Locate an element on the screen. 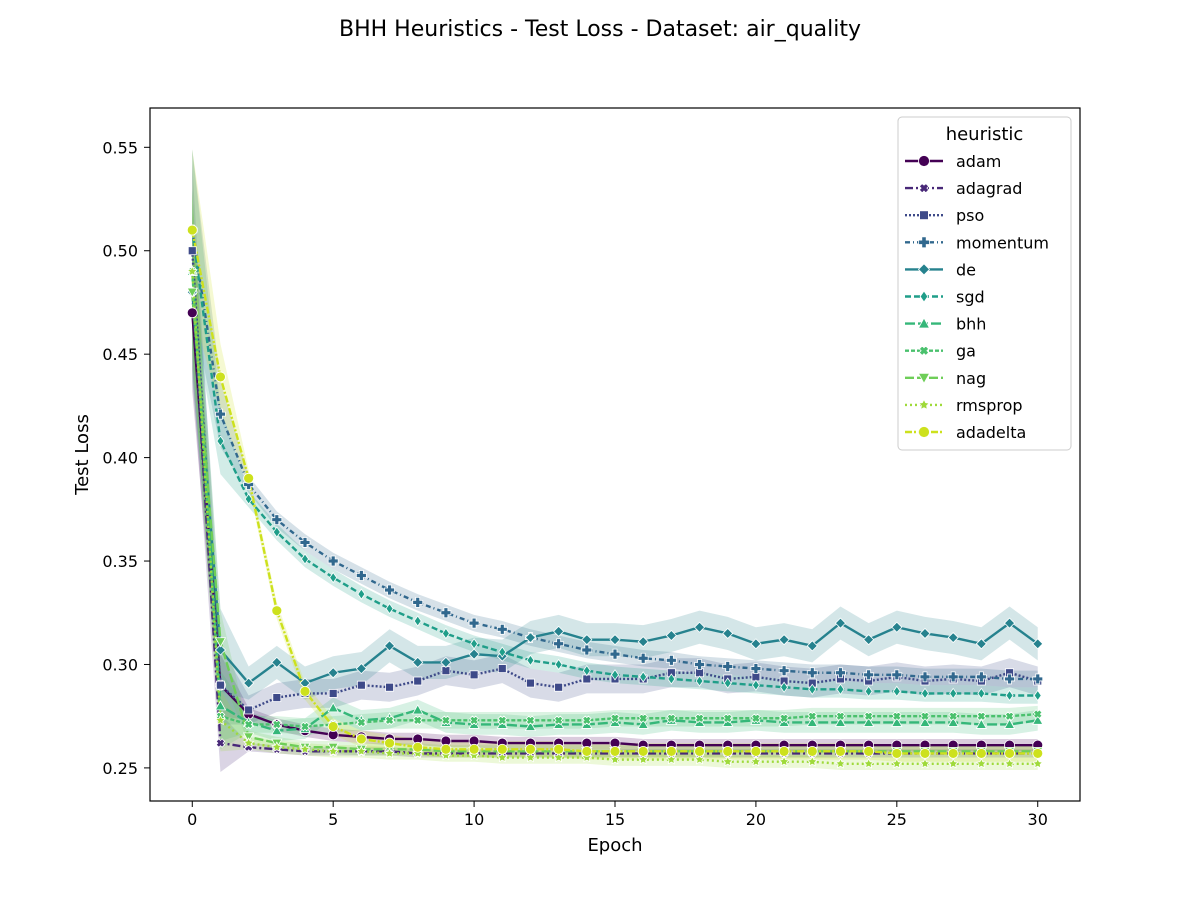 This screenshot has width=1200, height=900. legend-marker-de is located at coordinates (924, 269).